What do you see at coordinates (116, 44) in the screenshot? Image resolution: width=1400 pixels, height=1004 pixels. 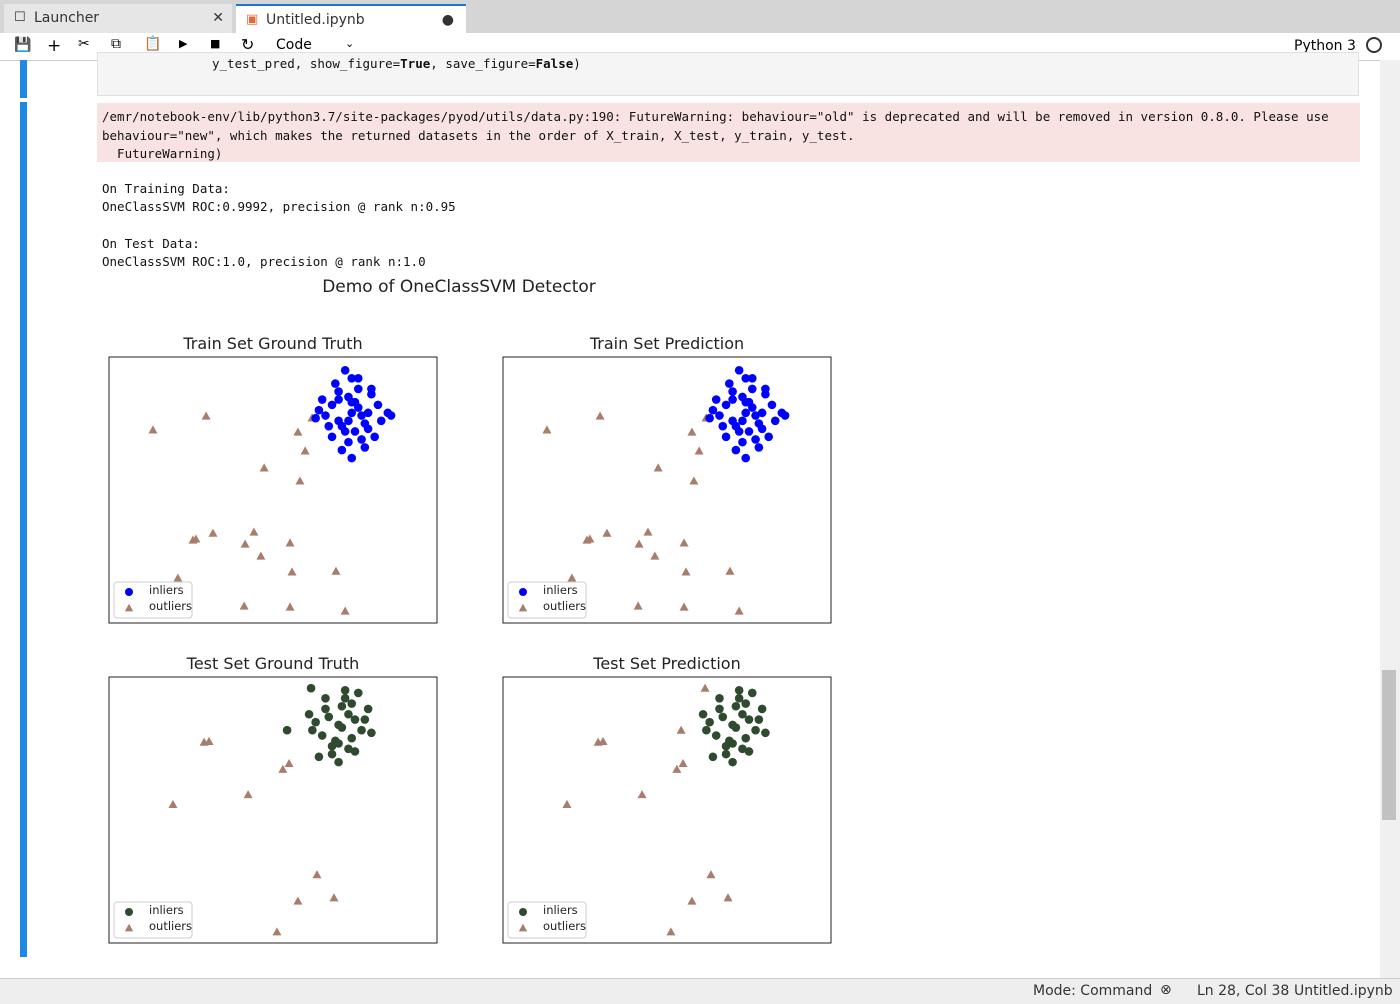 I see `copy-button: ⧉` at bounding box center [116, 44].